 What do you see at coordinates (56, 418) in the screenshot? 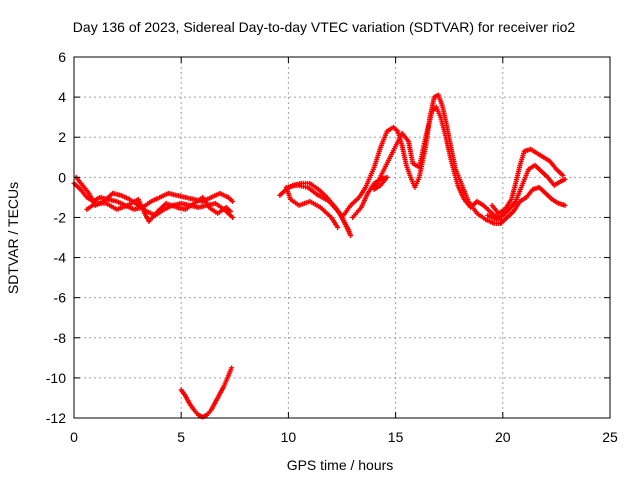
I see `y-tick-label: -12` at bounding box center [56, 418].